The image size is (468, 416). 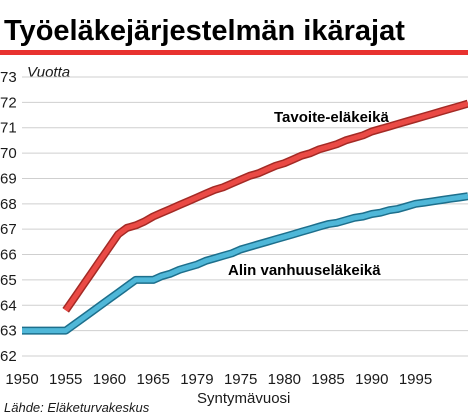 I want to click on y-tick-label: 68, so click(x=8, y=204).